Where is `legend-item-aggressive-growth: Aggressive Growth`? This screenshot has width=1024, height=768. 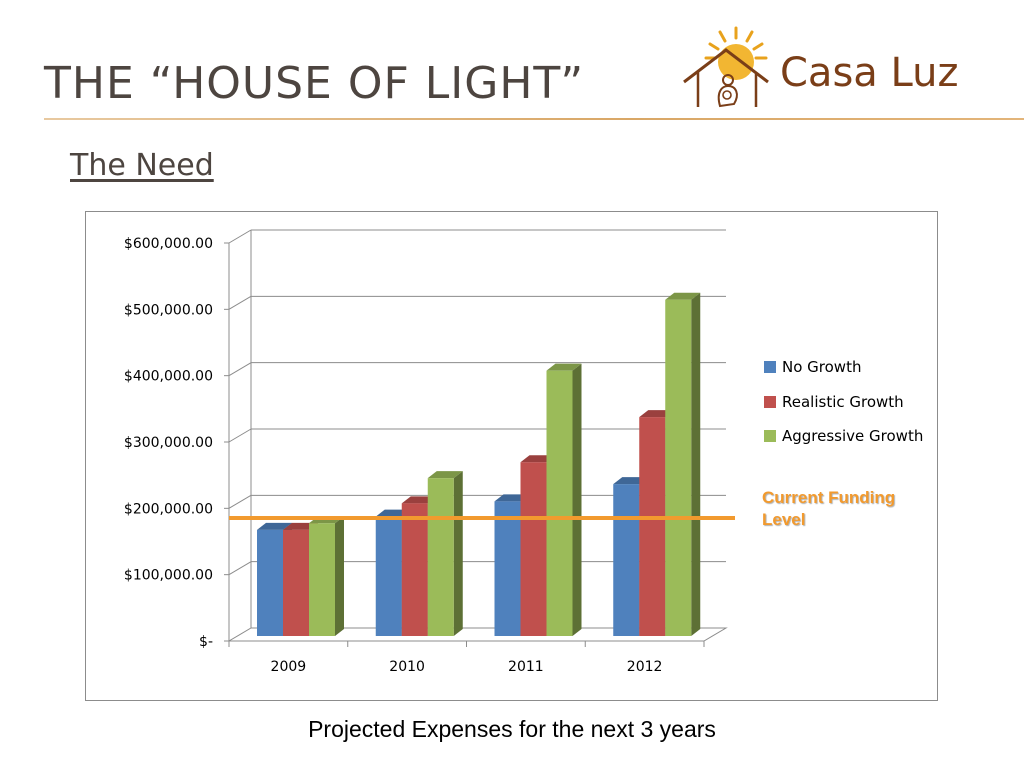 legend-item-aggressive-growth: Aggressive Growth is located at coordinates (843, 436).